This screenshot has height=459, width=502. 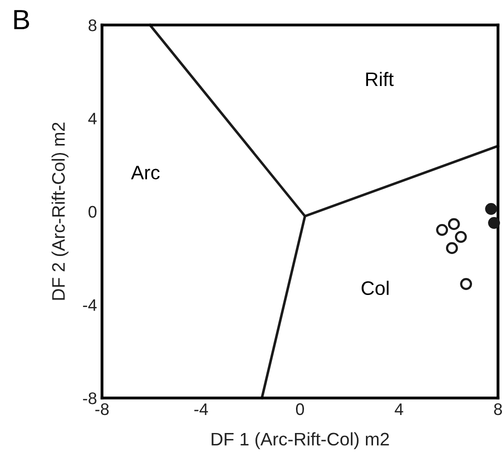 I want to click on x-tick-label: 4, so click(x=399, y=409).